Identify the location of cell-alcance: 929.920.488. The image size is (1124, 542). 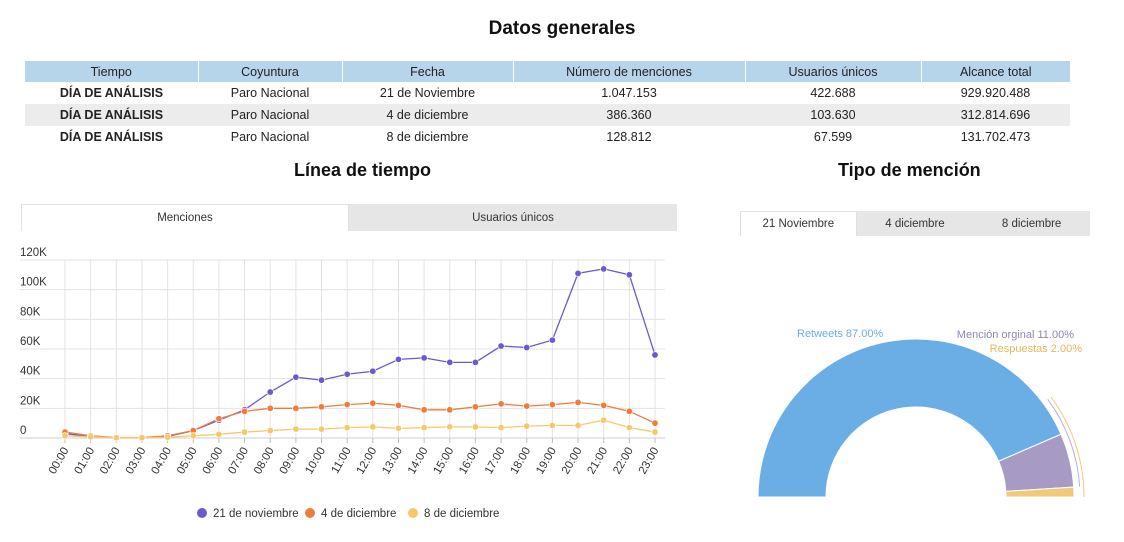
(995, 93).